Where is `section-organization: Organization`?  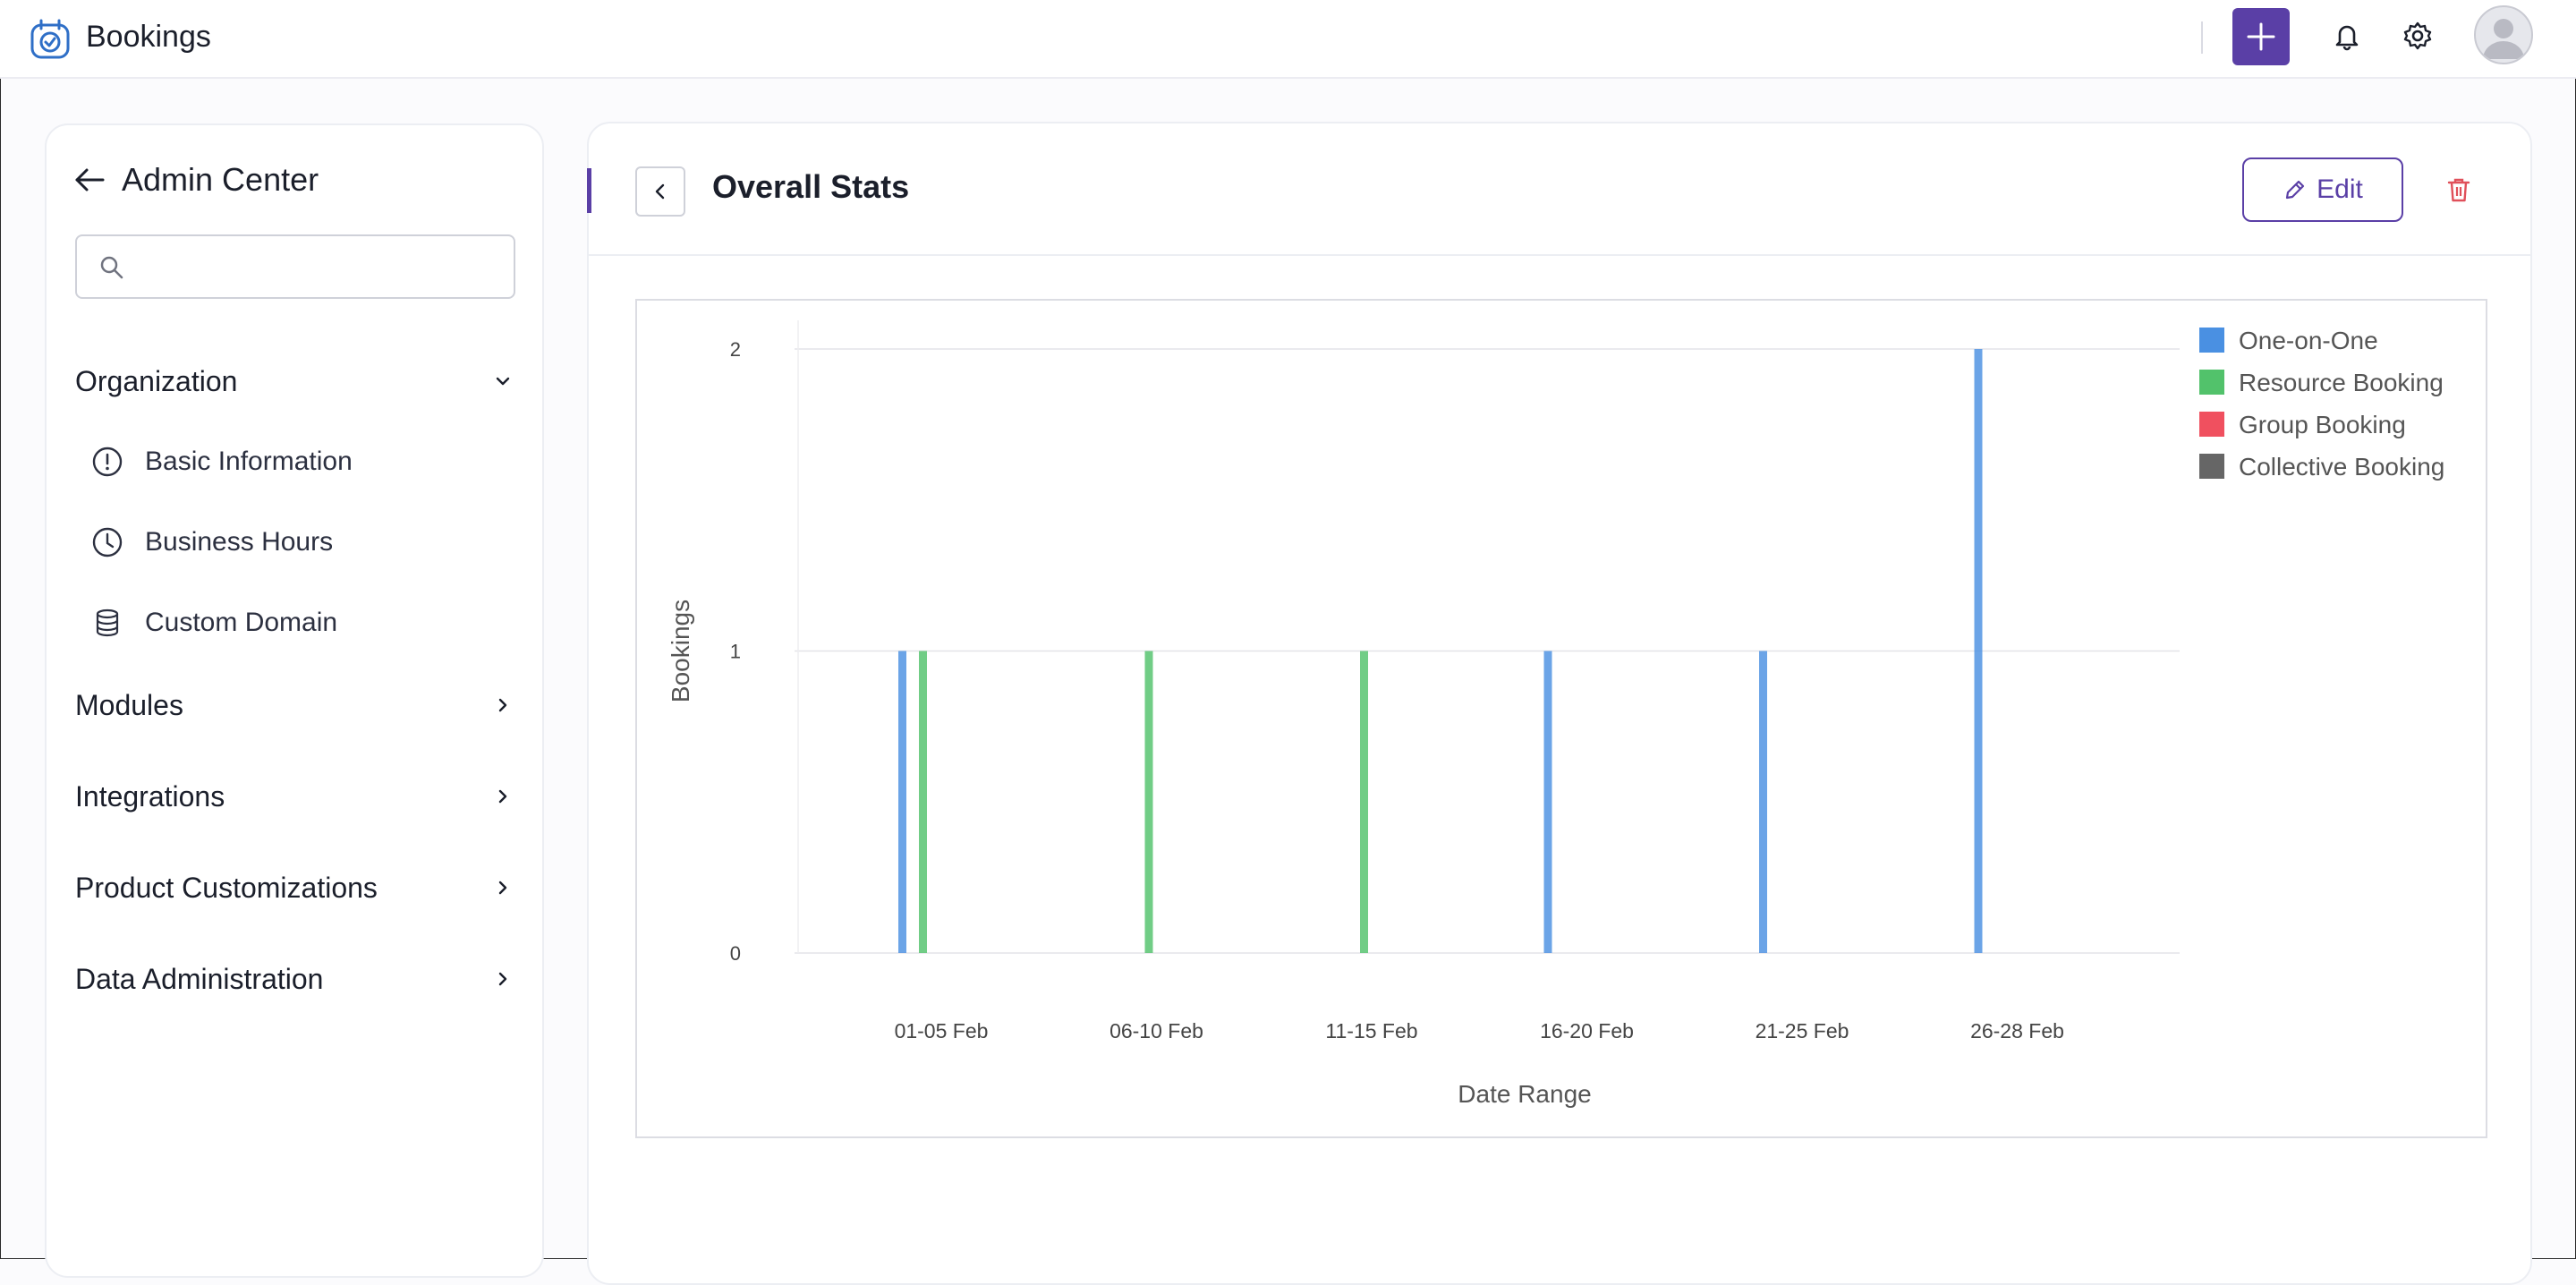
section-organization: Organization is located at coordinates (294, 381).